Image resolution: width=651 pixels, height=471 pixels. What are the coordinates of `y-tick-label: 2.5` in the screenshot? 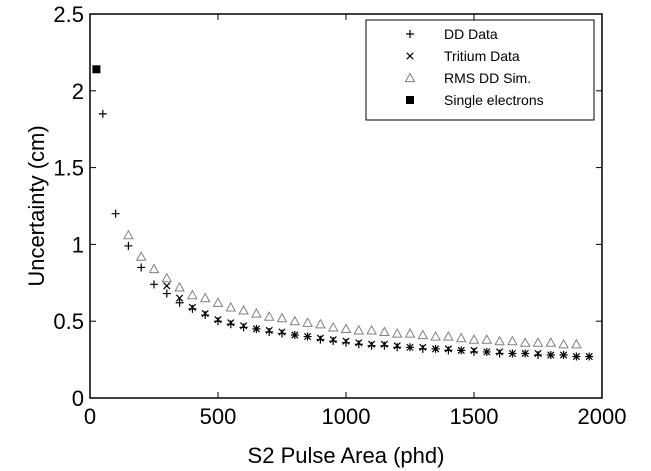 It's located at (68, 14).